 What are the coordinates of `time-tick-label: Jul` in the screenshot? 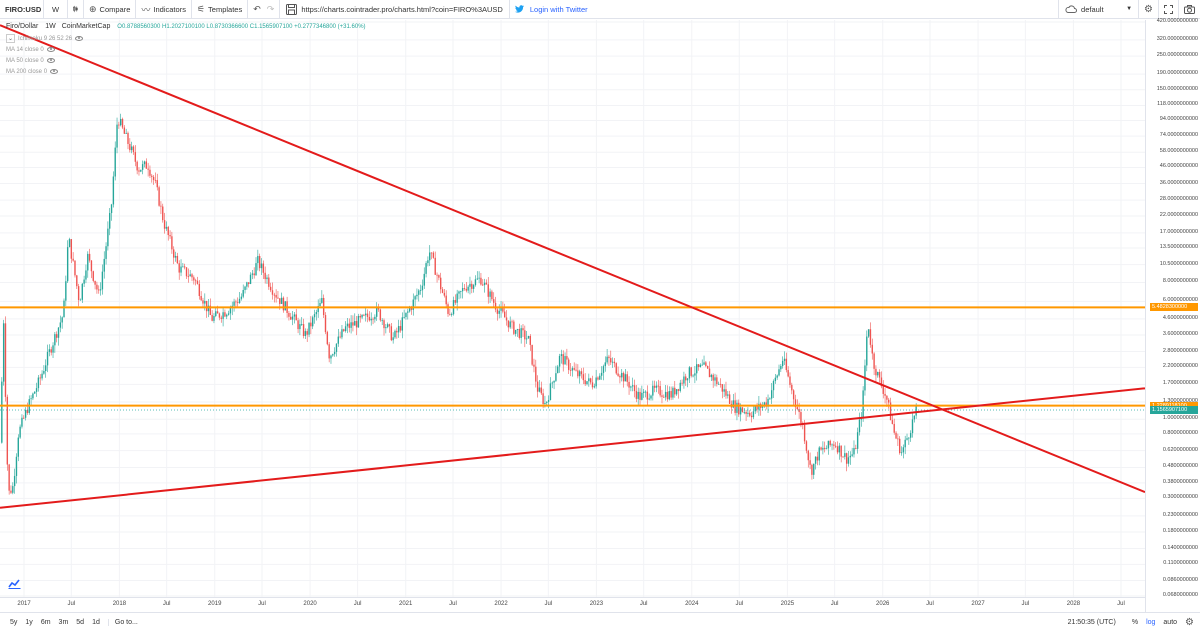 It's located at (930, 604).